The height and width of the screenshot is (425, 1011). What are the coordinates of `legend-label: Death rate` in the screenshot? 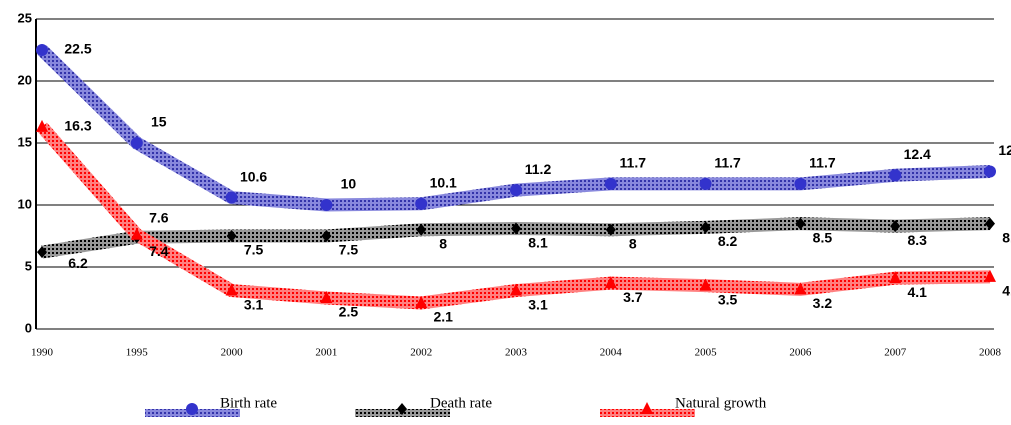 It's located at (461, 403).